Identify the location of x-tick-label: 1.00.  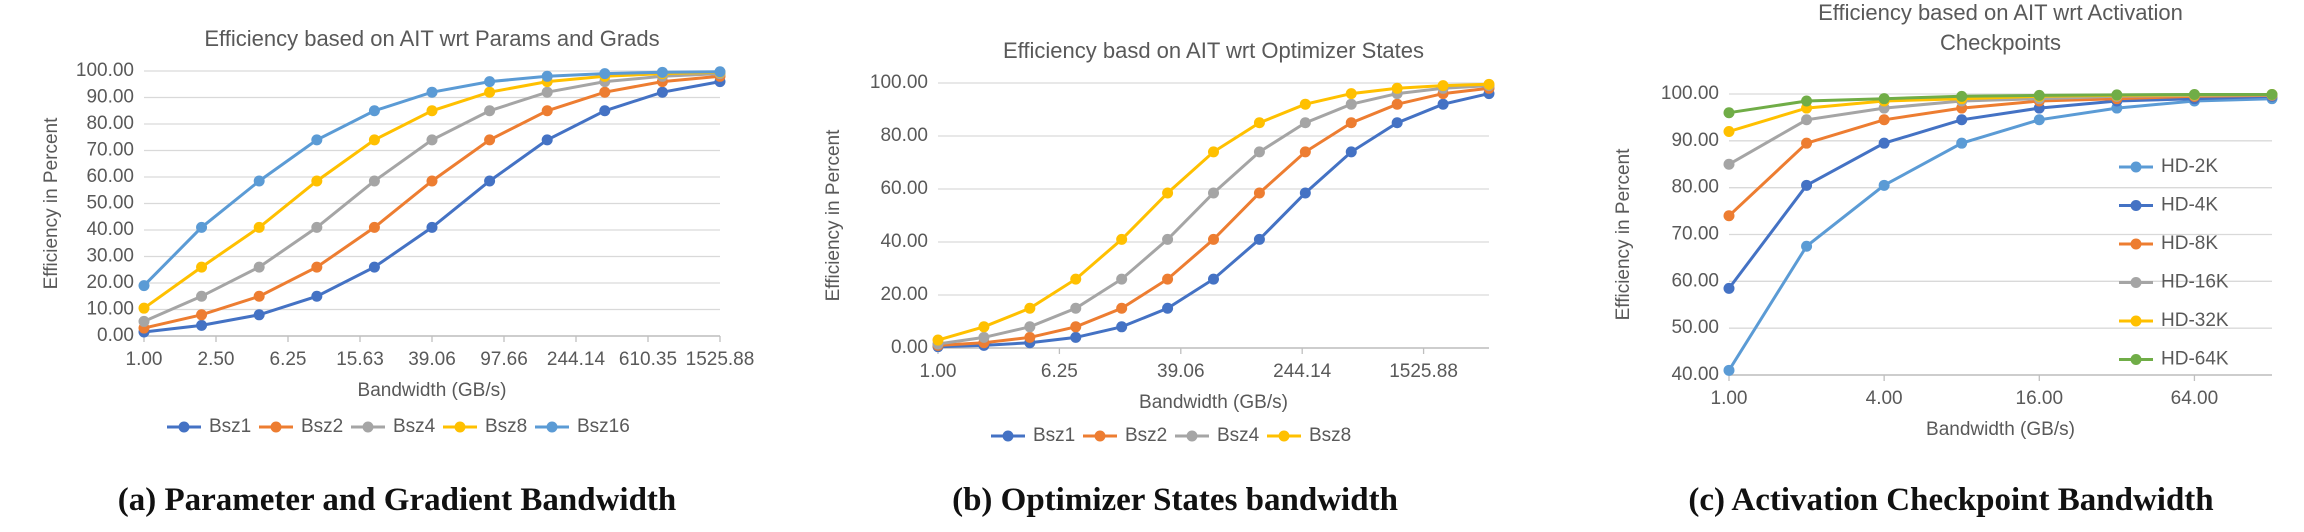
(144, 359).